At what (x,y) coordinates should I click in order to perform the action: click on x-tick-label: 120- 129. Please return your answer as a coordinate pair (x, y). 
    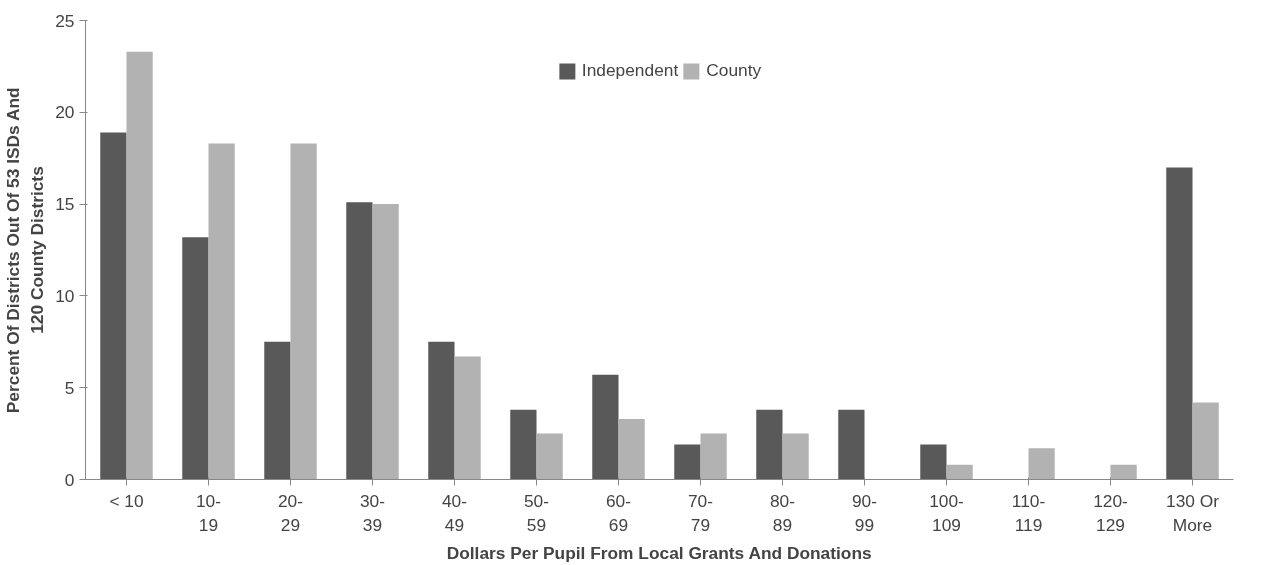
    Looking at the image, I should click on (1110, 512).